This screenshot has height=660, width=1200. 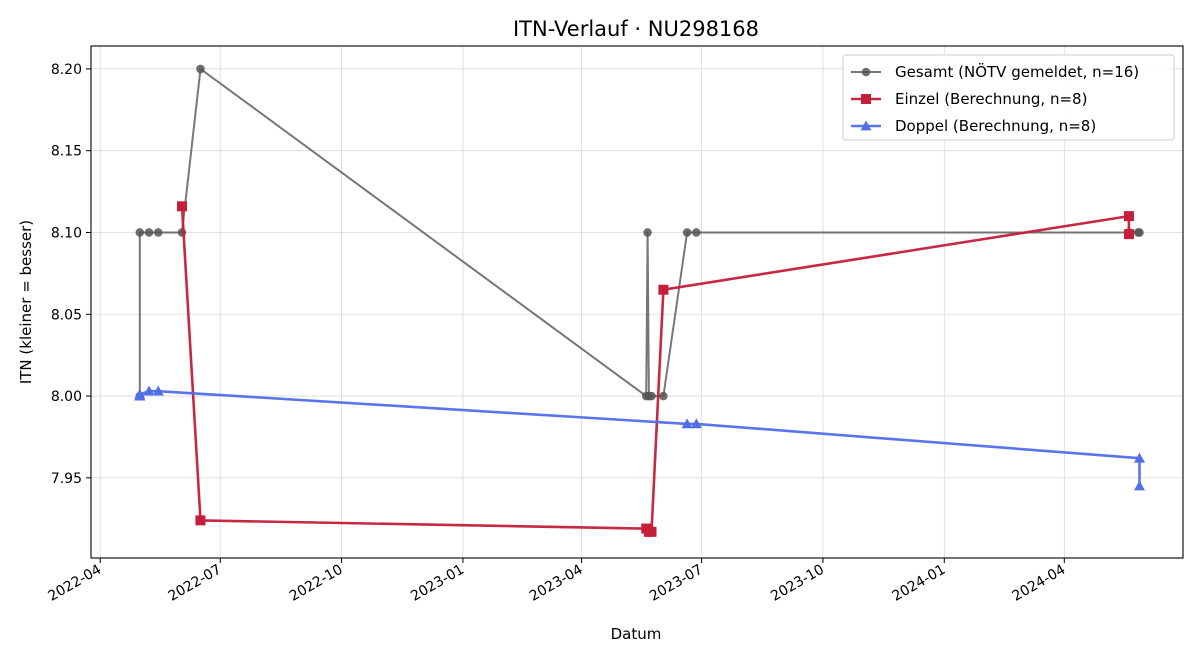 I want to click on y-tick-label: 8.00, so click(x=66, y=397).